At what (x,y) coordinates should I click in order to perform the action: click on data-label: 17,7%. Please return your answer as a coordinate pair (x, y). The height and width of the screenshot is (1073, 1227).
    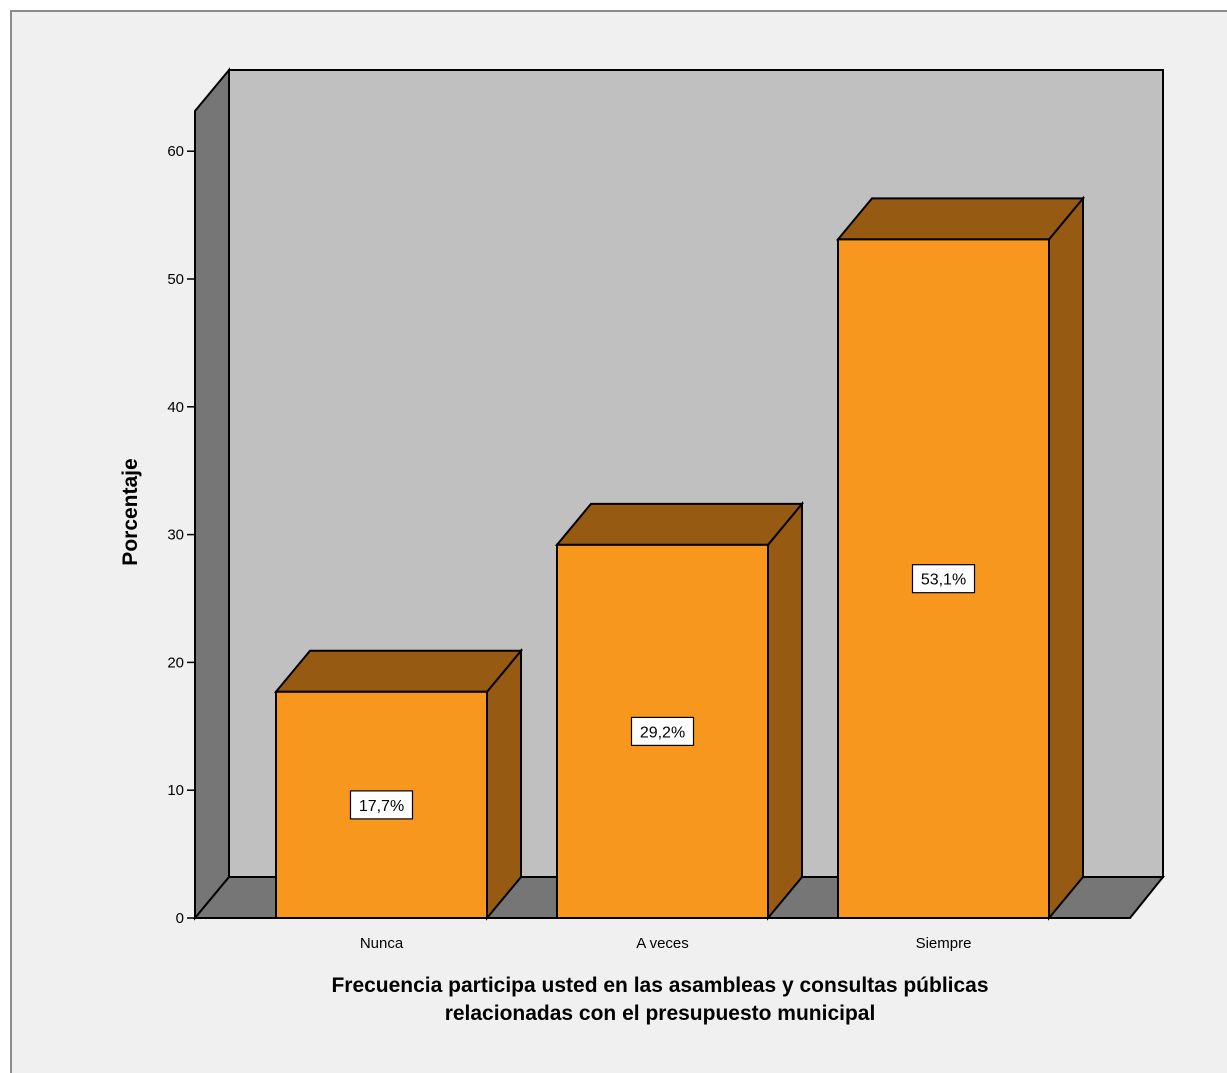
    Looking at the image, I should click on (381, 806).